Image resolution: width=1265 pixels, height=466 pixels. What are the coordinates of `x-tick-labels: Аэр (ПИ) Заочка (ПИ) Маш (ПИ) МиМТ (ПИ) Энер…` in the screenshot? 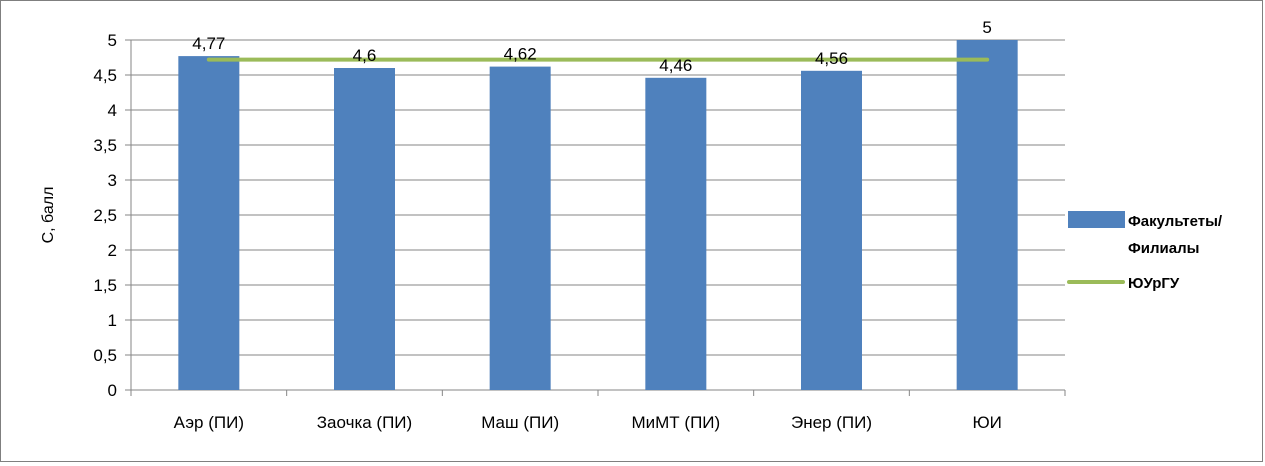 It's located at (588, 422).